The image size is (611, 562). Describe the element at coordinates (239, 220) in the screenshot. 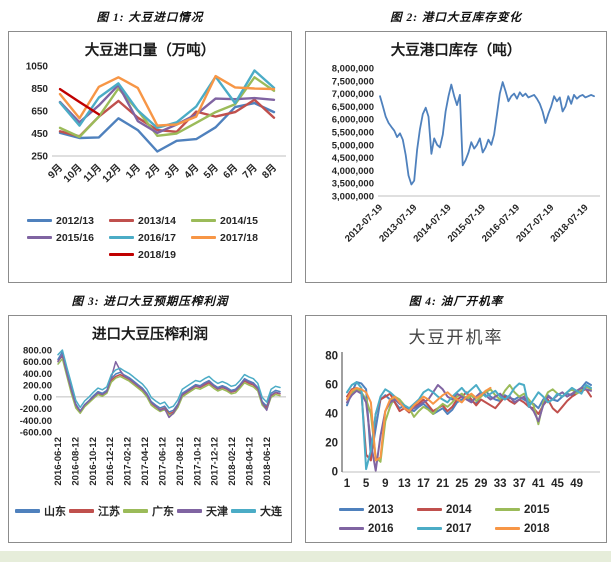

I see `legend-label: 2014/15` at that location.